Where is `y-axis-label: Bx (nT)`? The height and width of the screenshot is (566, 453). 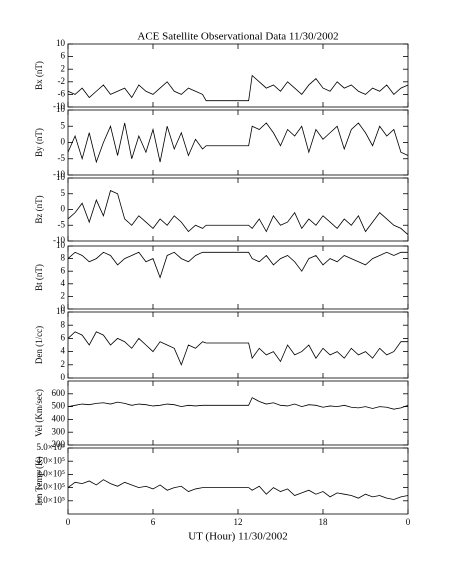 y-axis-label: Bx (nT) is located at coordinates (39, 75).